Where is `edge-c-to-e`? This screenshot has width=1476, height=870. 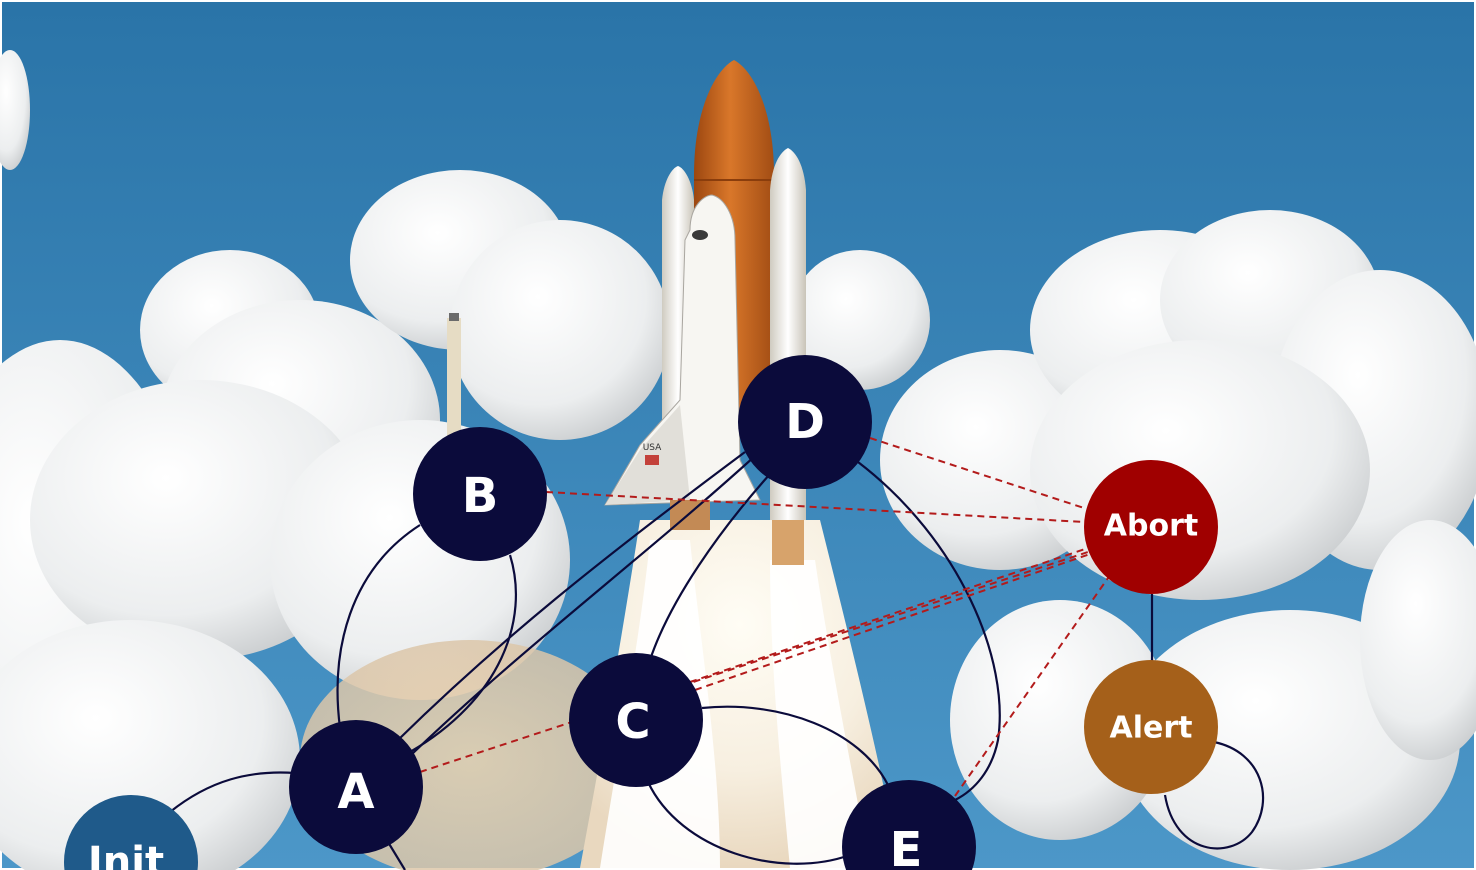
edge-c-to-e is located at coordinates (795, 745).